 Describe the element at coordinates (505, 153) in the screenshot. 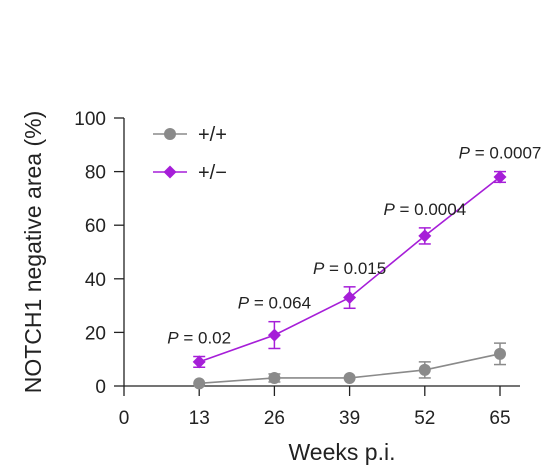

I see `p-value: = 0.0007` at that location.